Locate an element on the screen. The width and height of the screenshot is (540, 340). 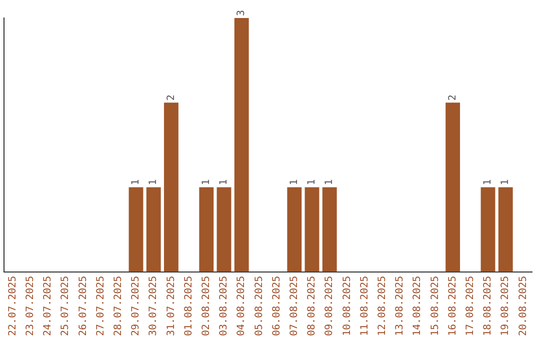
x-tick-label: 10.08.2025 is located at coordinates (347, 306).